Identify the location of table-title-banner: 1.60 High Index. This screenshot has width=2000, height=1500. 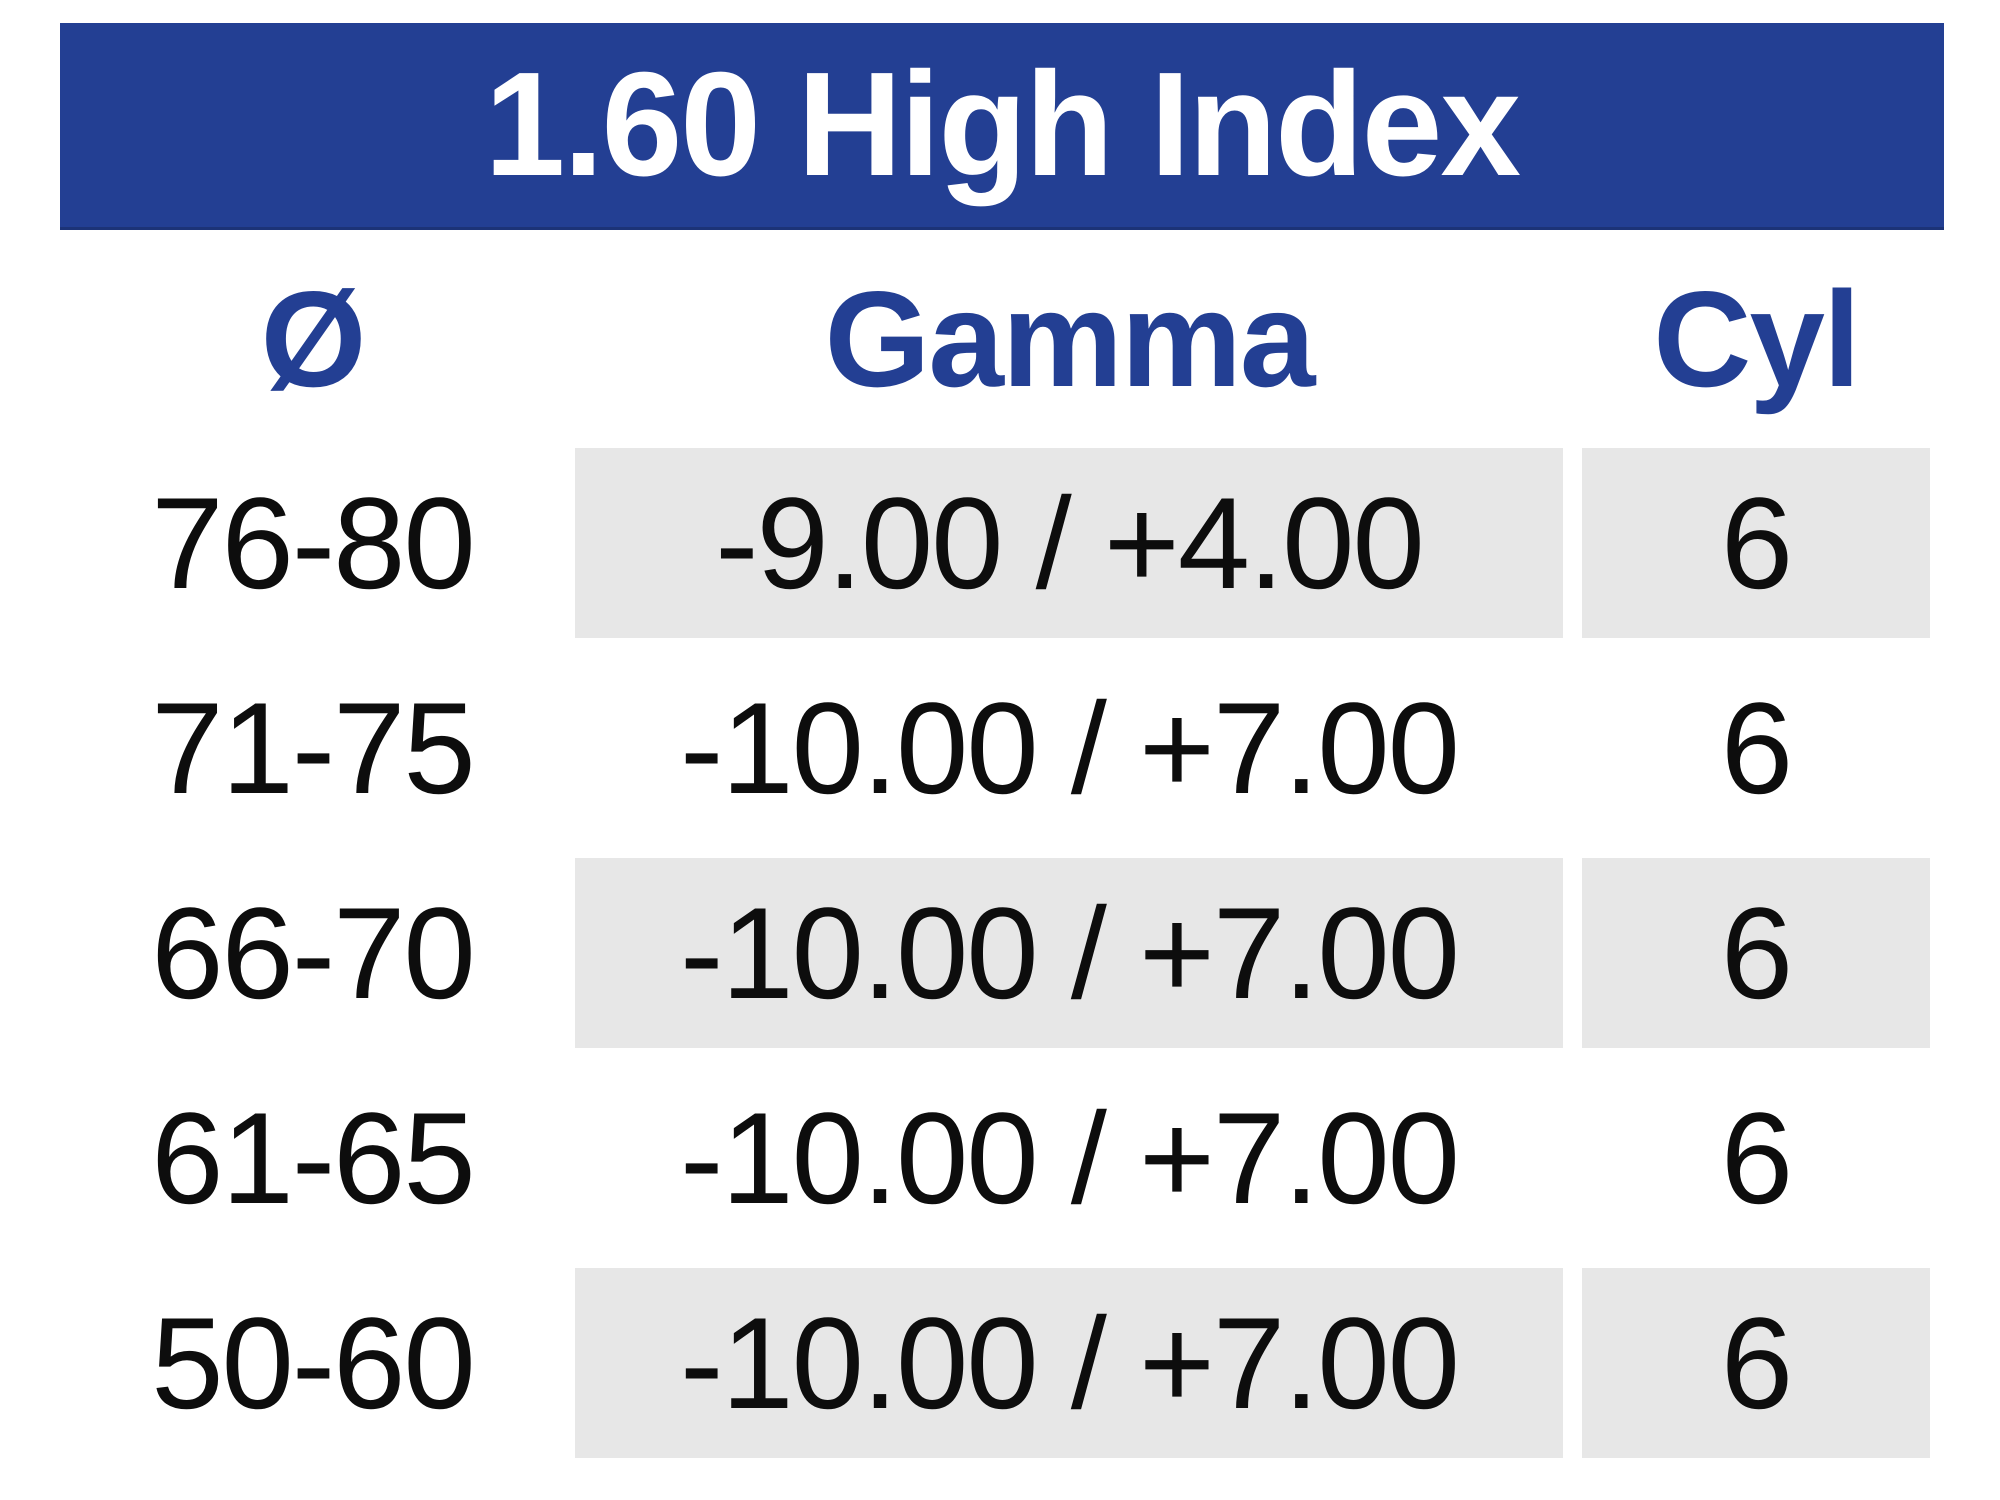
(1002, 126).